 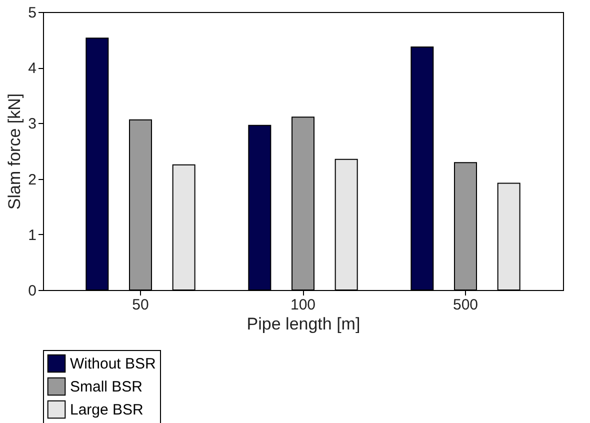 What do you see at coordinates (32, 124) in the screenshot?
I see `y-tick-label: 3` at bounding box center [32, 124].